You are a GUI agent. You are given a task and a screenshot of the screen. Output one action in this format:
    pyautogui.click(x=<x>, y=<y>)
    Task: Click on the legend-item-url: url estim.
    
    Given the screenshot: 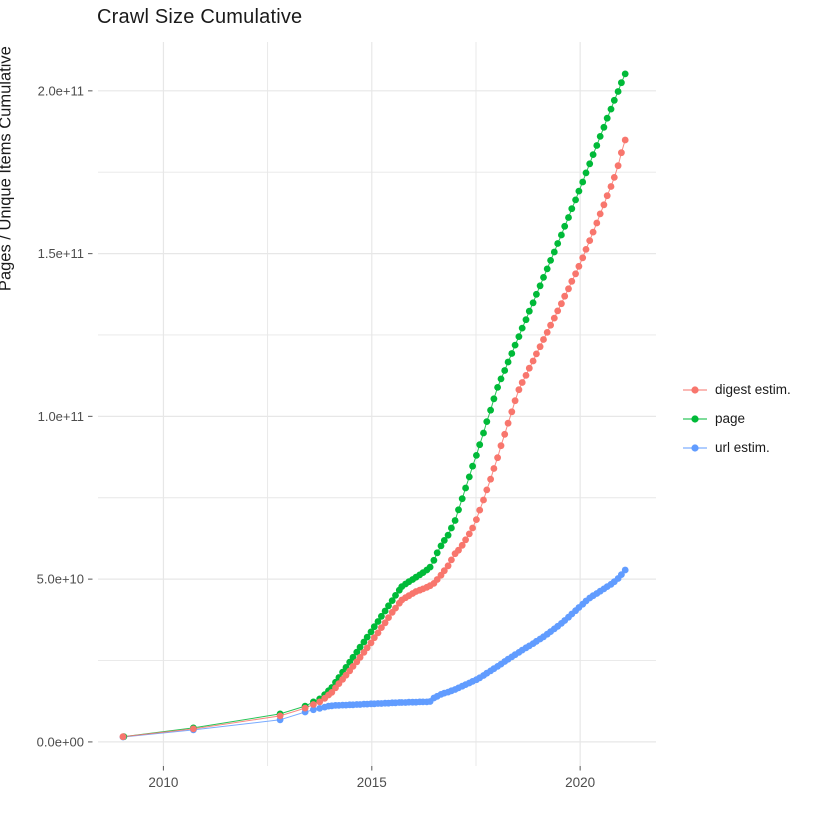 What is the action you would take?
    pyautogui.click(x=736, y=447)
    